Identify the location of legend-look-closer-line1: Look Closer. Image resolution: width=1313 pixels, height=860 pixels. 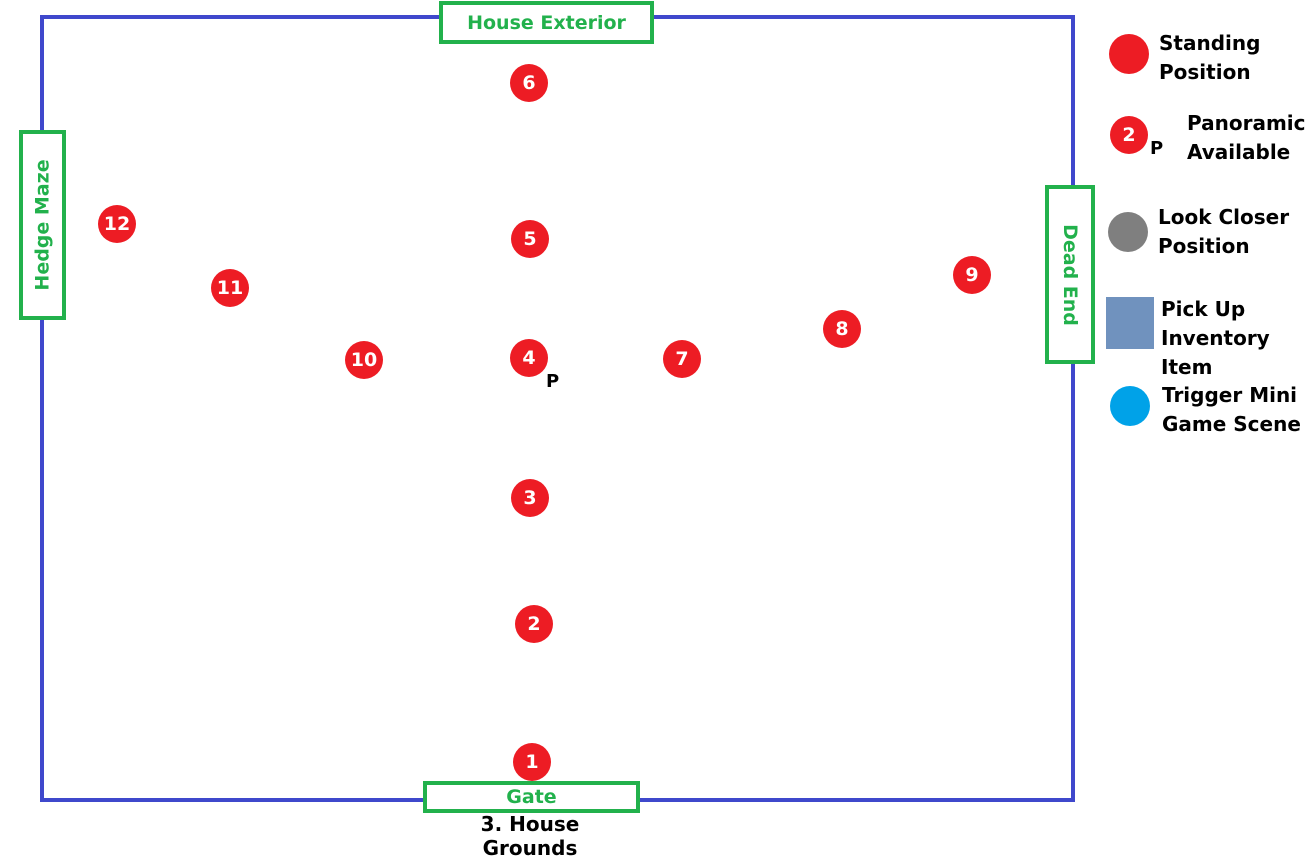
(1224, 217).